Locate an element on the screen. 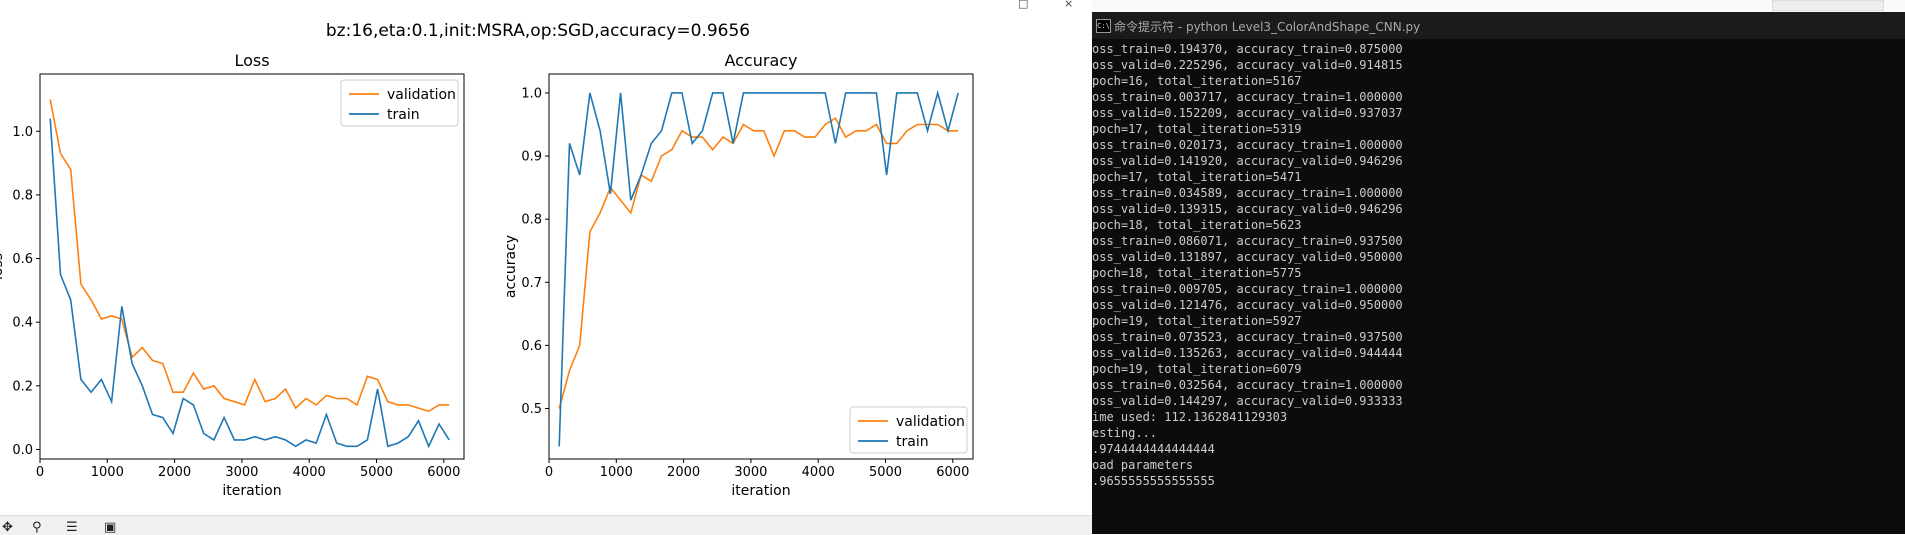 This screenshot has height=535, width=1905. console-line: .9744444444444444 is located at coordinates (1153, 449).